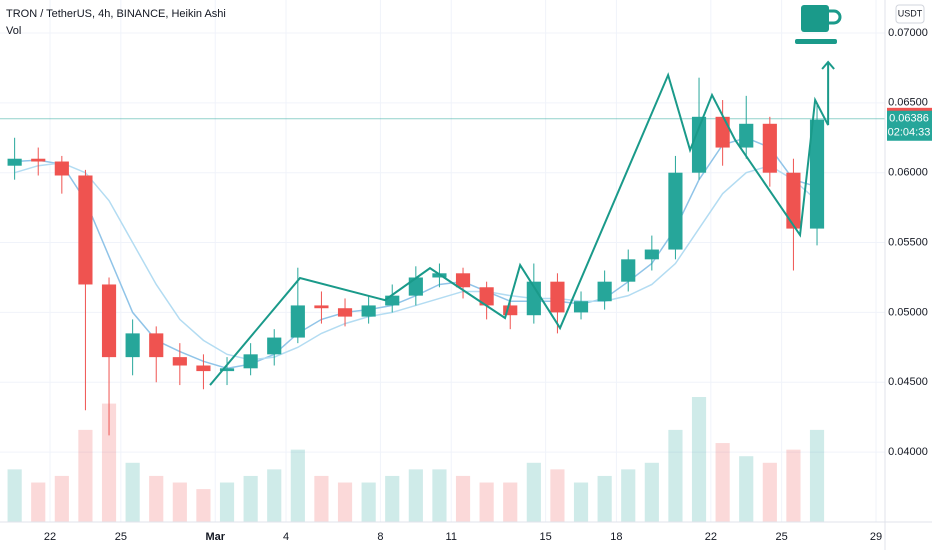  What do you see at coordinates (828, 65) in the screenshot?
I see `pattern-arrowhead` at bounding box center [828, 65].